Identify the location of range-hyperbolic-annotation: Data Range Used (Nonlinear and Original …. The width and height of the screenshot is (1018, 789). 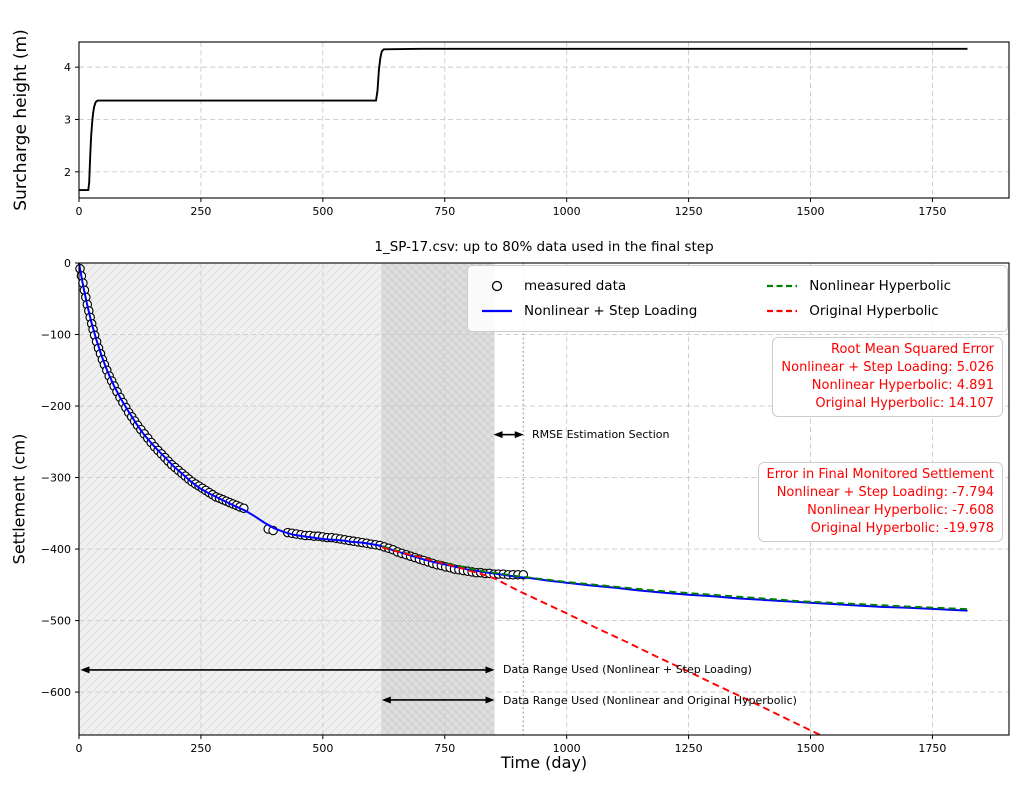
(650, 700).